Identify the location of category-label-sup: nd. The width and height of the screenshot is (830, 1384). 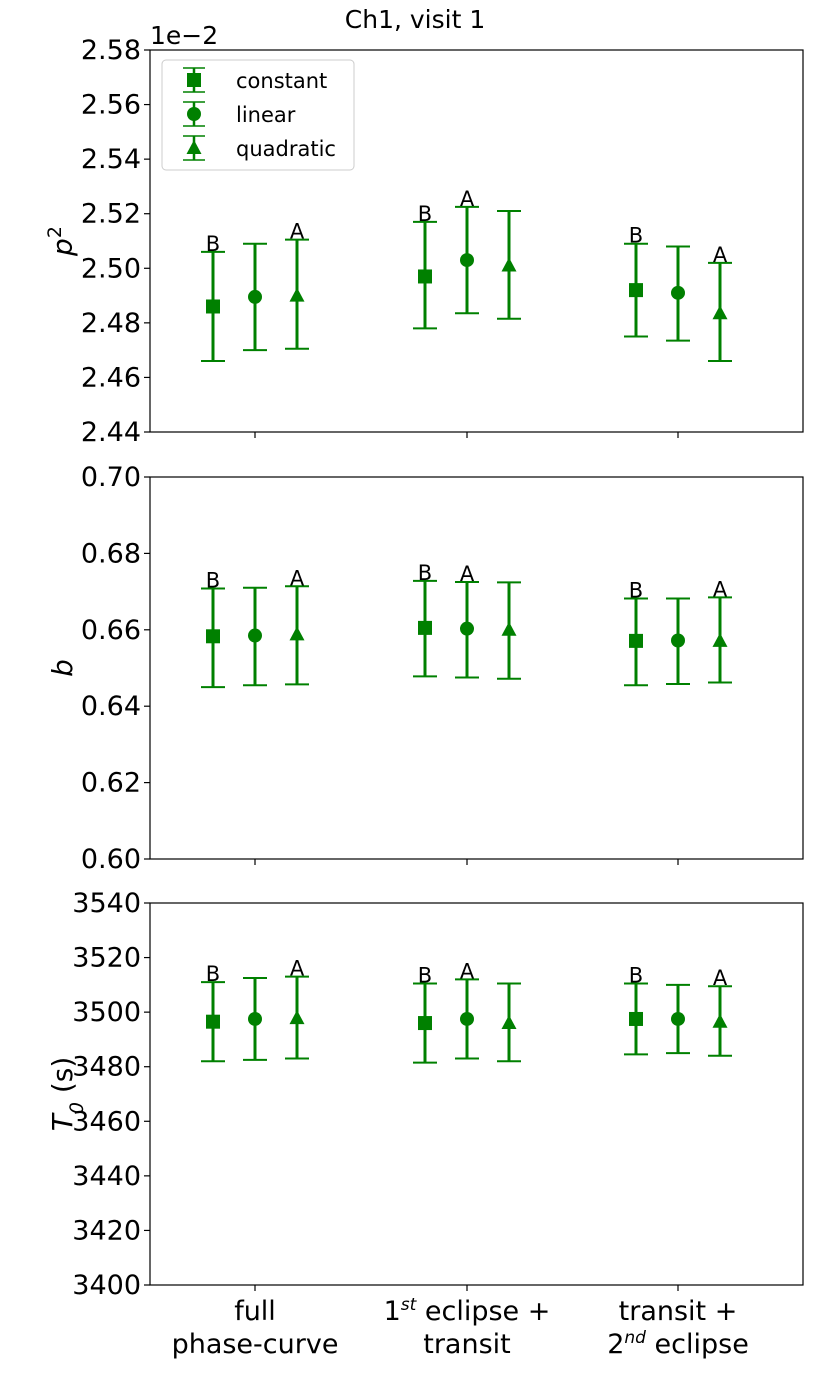
(635, 1338).